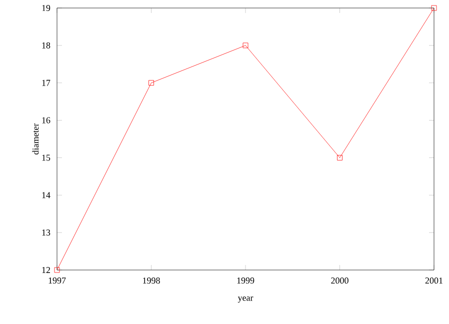 This screenshot has width=449, height=324. Describe the element at coordinates (46, 120) in the screenshot. I see `y-tick-label: 16` at that location.